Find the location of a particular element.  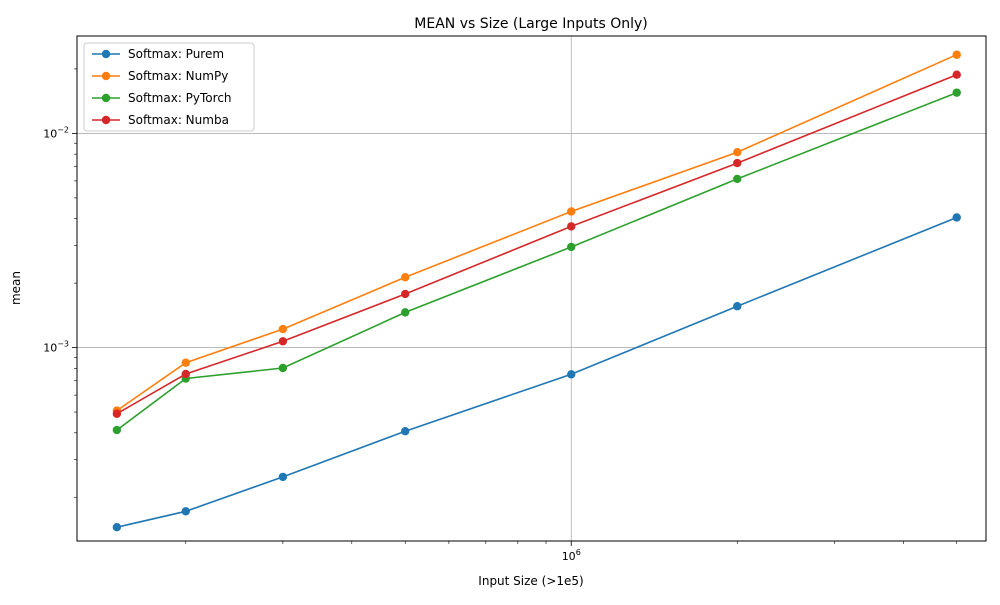

x-axis-label: Input Size (>1e5) is located at coordinates (530, 581).